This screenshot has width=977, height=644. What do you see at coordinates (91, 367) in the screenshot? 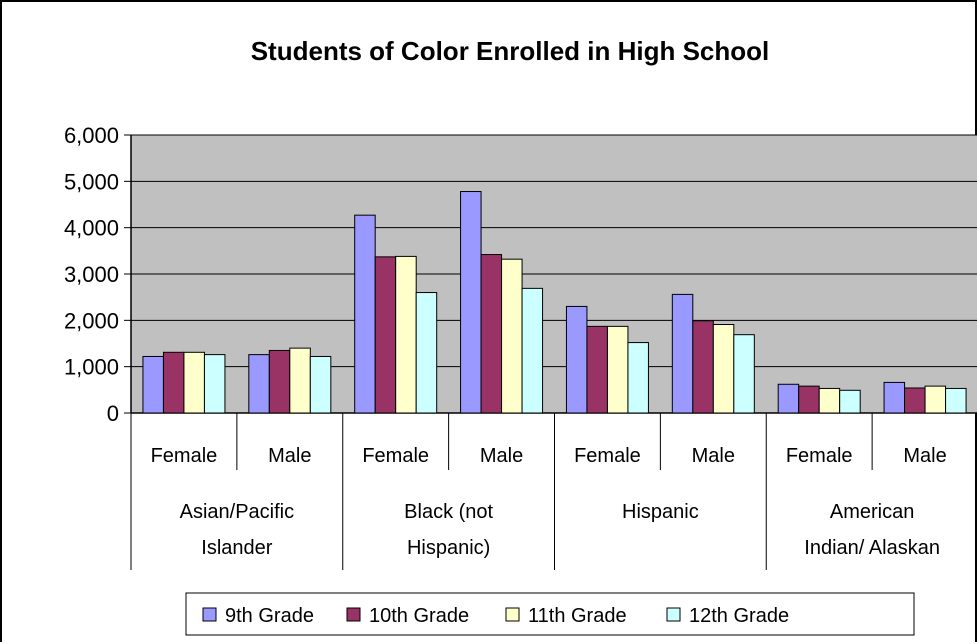
I see `y-tick-label: 1,000` at bounding box center [91, 367].